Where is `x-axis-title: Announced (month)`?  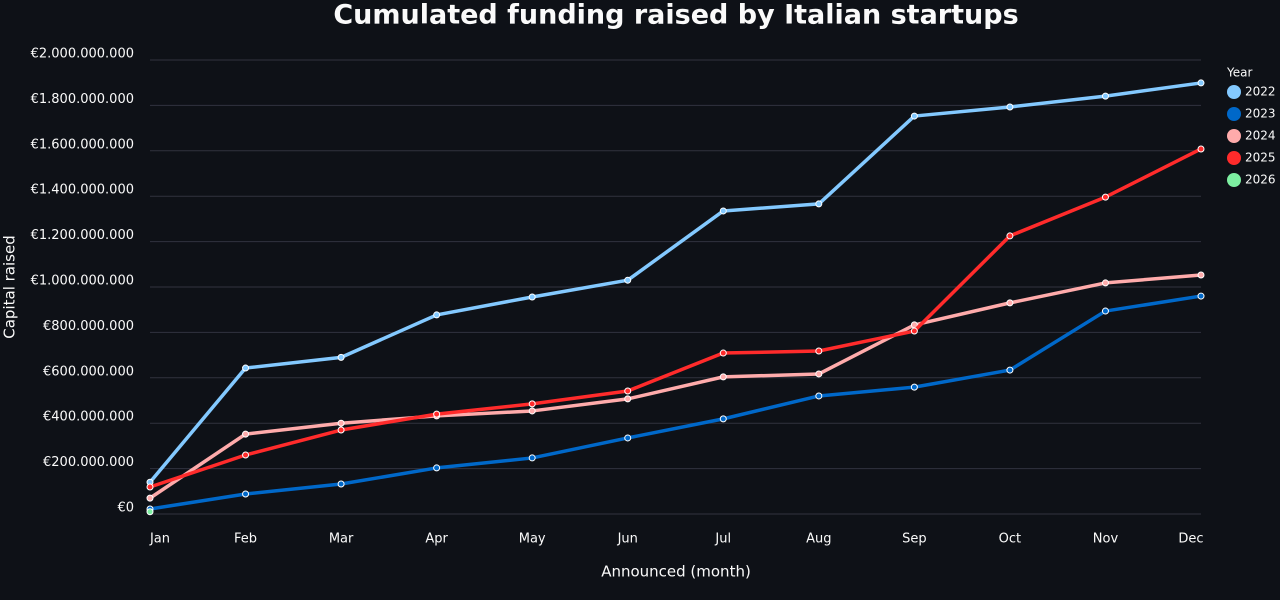 x-axis-title: Announced (month) is located at coordinates (676, 572).